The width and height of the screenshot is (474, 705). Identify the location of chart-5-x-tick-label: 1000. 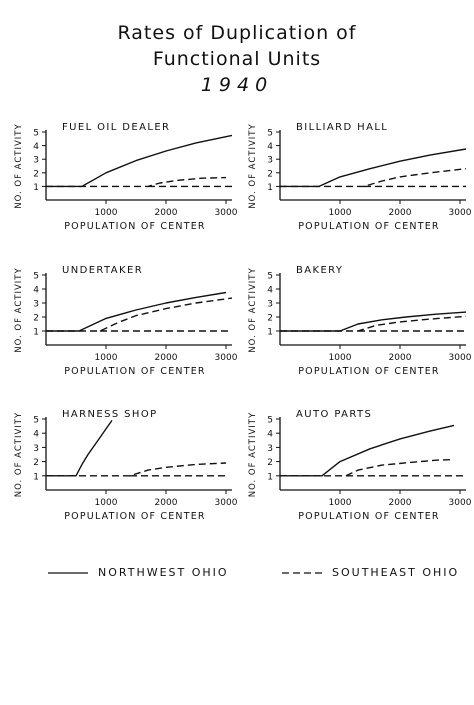
(106, 503).